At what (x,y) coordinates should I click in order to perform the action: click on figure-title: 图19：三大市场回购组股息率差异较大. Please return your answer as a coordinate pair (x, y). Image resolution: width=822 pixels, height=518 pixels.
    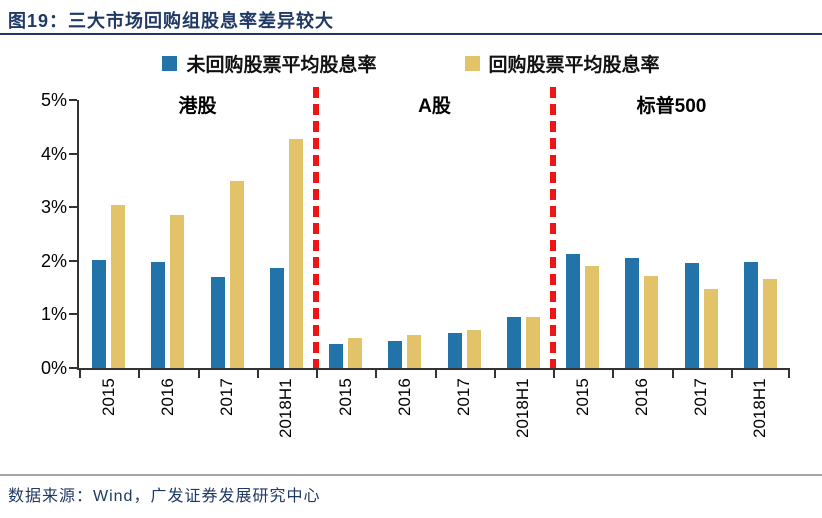
    Looking at the image, I should click on (171, 21).